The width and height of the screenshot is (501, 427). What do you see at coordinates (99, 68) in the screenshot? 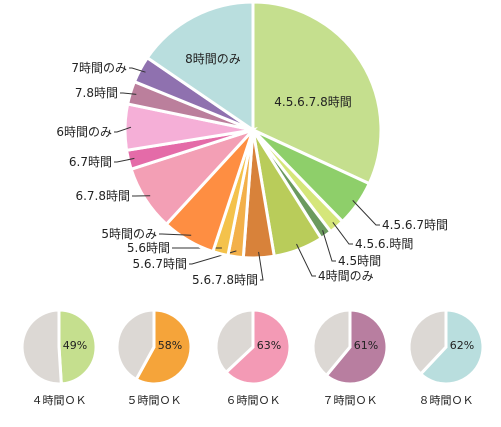
I see `slice-label: 7時間のみ` at bounding box center [99, 68].